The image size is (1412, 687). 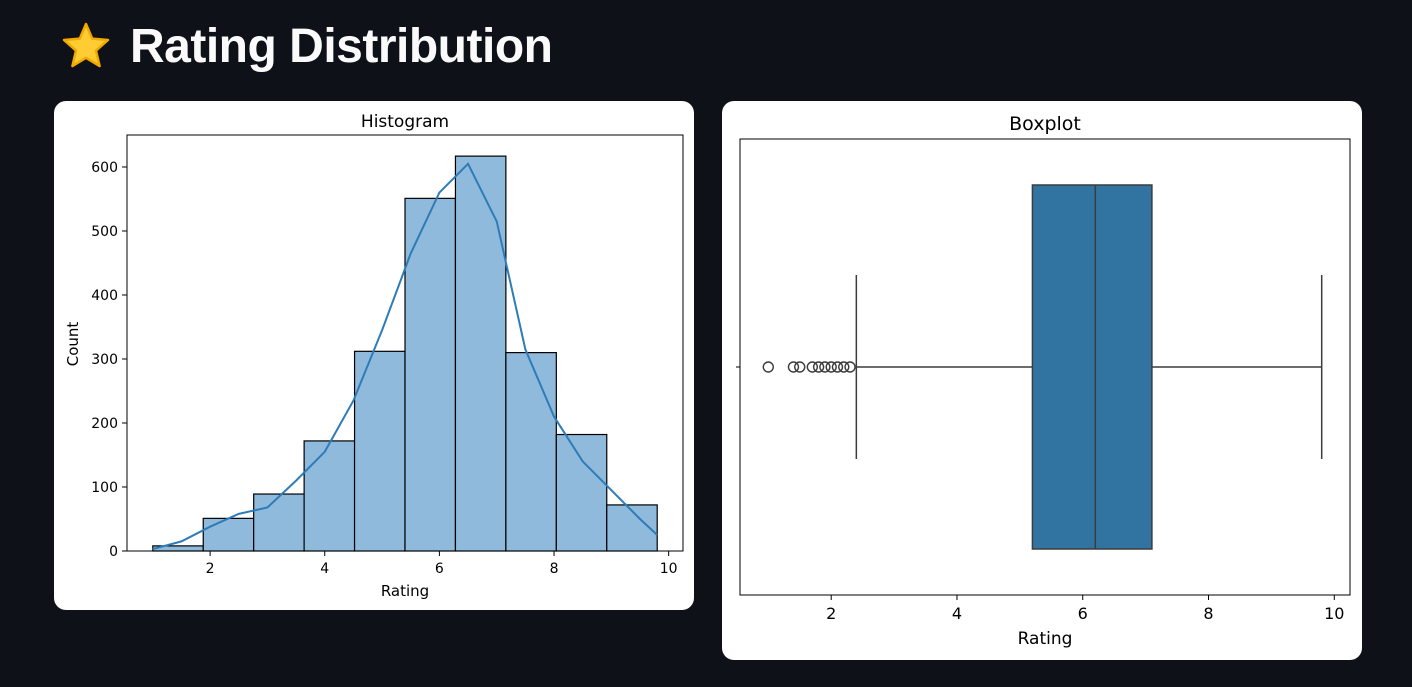 I want to click on histogram-x-tick-label: 4, so click(x=324, y=569).